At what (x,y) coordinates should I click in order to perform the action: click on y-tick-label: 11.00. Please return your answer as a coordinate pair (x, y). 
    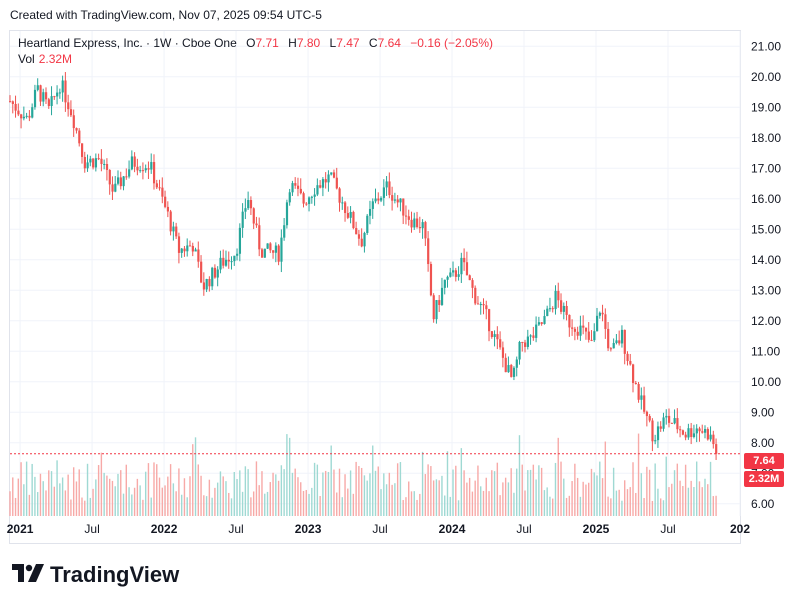
    Looking at the image, I should click on (765, 351).